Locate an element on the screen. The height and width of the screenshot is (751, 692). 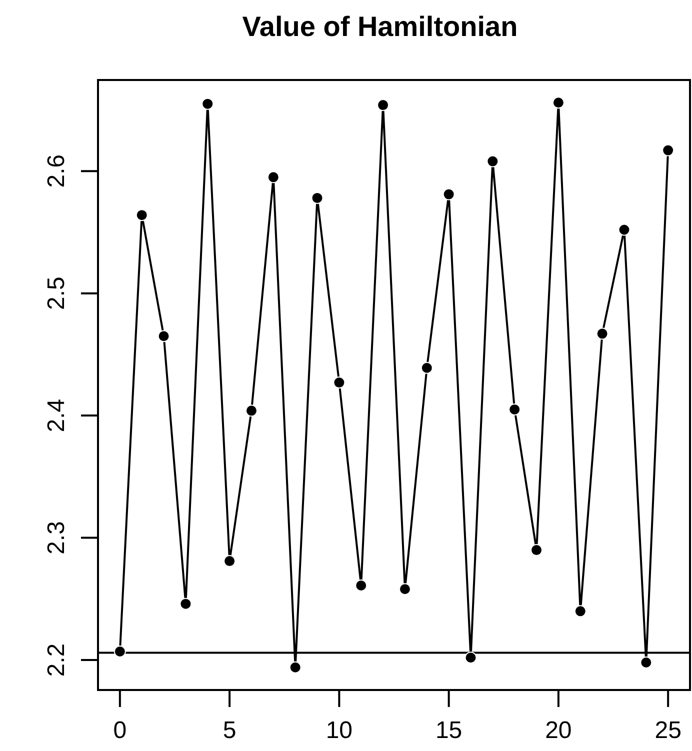
y-tick-label: 2.4 is located at coordinates (56, 415).